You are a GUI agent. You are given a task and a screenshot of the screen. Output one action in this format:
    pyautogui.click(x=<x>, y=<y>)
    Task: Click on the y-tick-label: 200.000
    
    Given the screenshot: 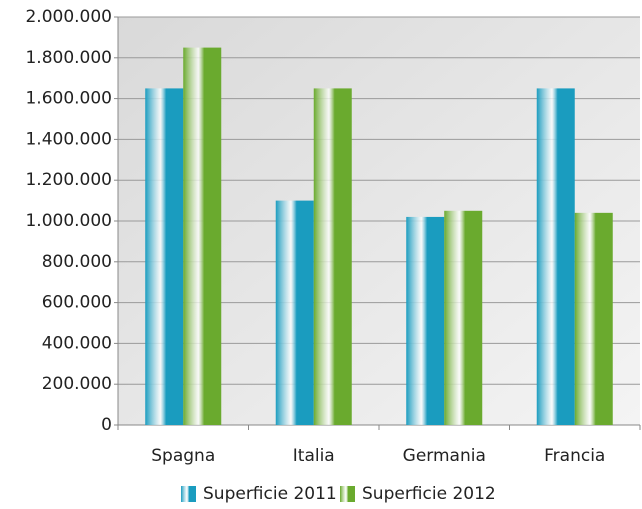 What is the action you would take?
    pyautogui.click(x=77, y=384)
    